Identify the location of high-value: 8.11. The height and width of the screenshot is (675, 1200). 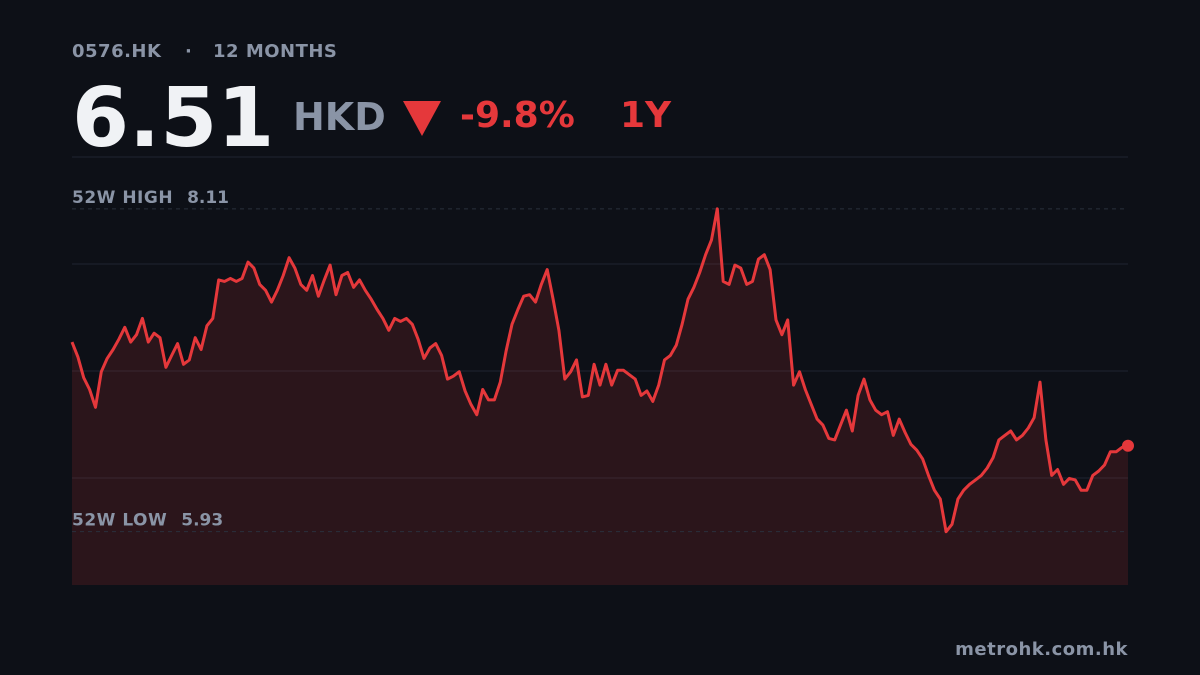
(208, 198).